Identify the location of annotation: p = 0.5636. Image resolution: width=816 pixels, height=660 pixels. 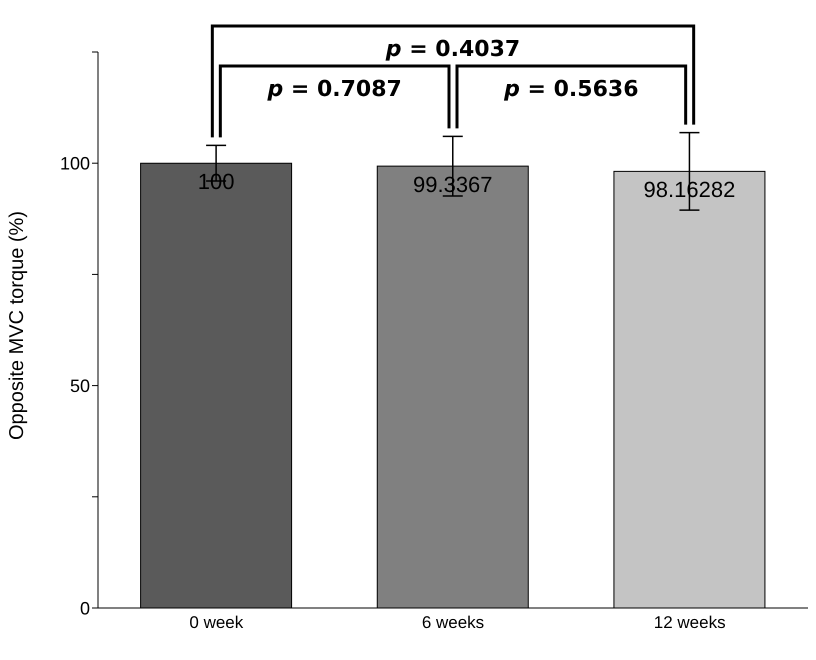
(571, 89).